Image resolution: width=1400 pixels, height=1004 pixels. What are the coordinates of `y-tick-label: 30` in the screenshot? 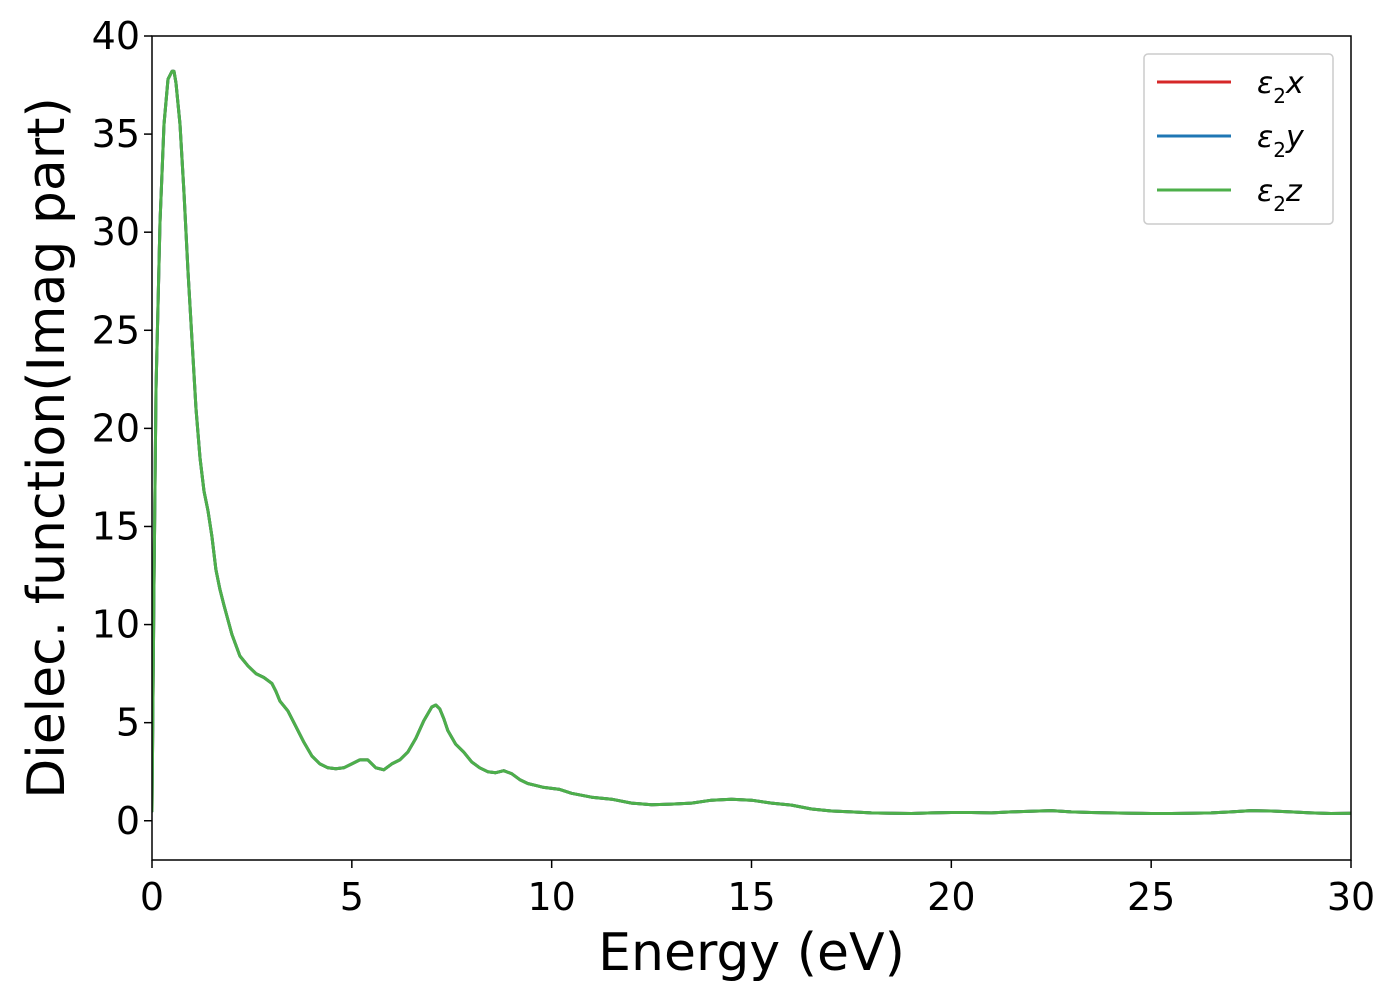 It's located at (116, 232).